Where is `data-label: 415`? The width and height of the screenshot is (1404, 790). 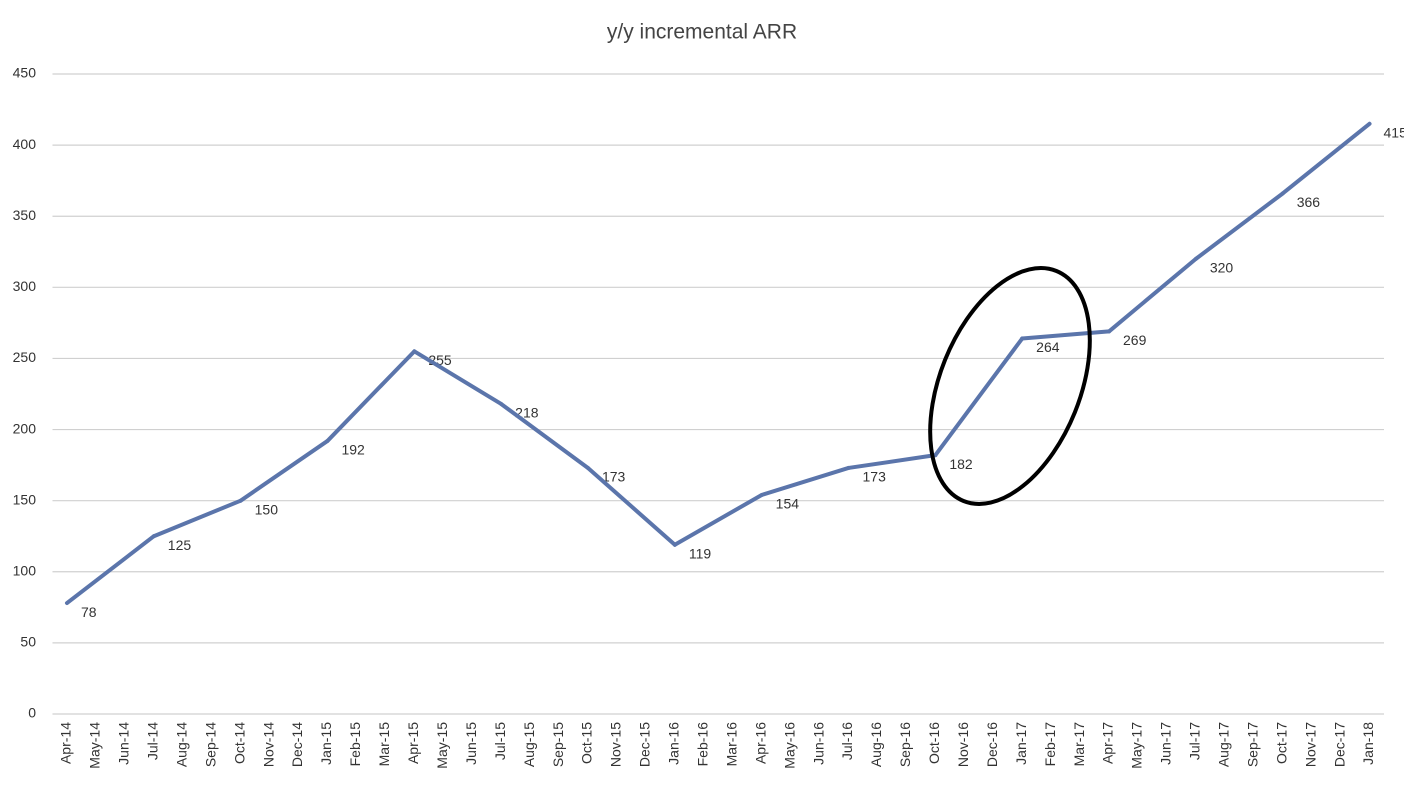 data-label: 415 is located at coordinates (1394, 132).